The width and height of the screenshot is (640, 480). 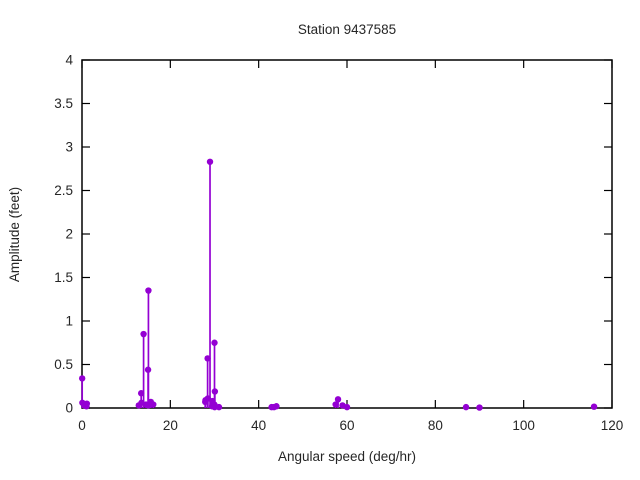 What do you see at coordinates (170, 425) in the screenshot?
I see `x-tick-label: 20` at bounding box center [170, 425].